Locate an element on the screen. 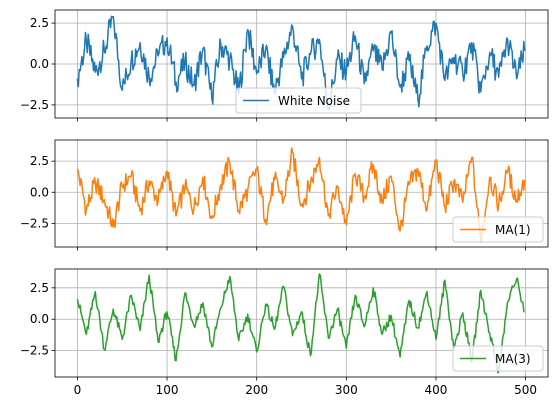 Image resolution: width=559 pixels, height=413 pixels. legend: White Noise is located at coordinates (298, 100).